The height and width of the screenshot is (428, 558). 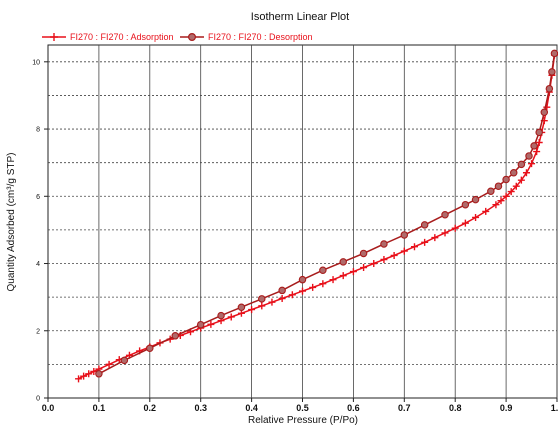 I want to click on chart-title: Isotherm Linear Plot, so click(x=300, y=17).